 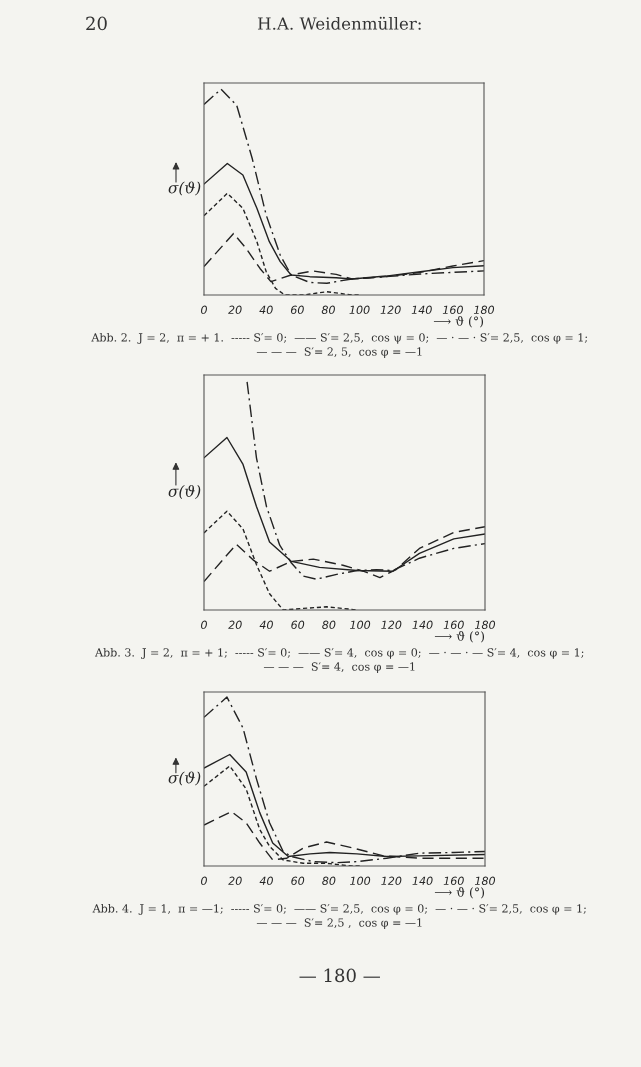 What do you see at coordinates (339, 345) in the screenshot?
I see `caption: Abb. 2. J = 2, π = + 1. ----- S′= 0; —— S′= 2,5, cos ψ = 0; — · — · S′= 2,5, cos φ = 1; — — — S′= 2, 5, cos φ = —1` at bounding box center [339, 345].